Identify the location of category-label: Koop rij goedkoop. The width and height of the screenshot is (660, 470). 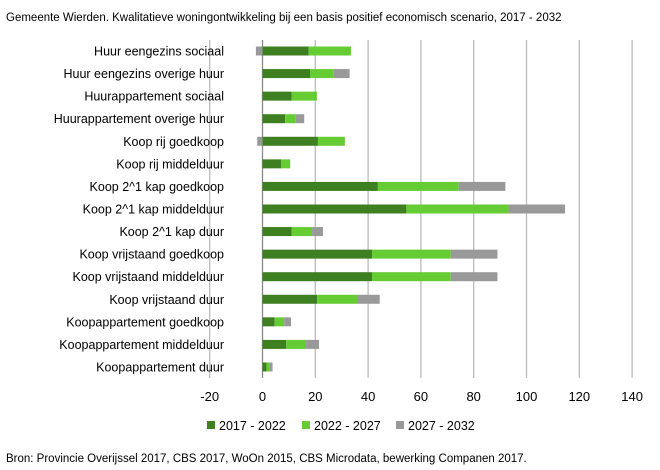
(173, 142).